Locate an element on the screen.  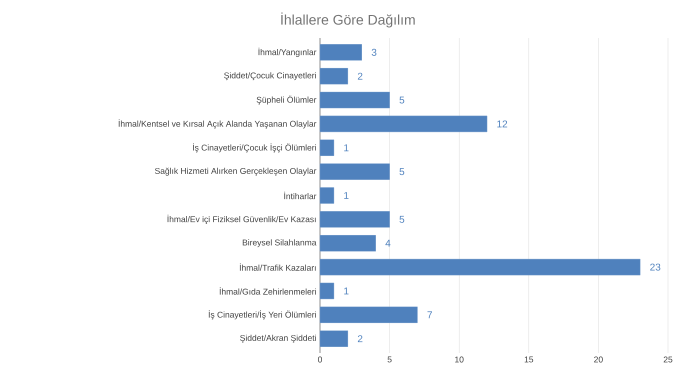
data-label: 4 is located at coordinates (387, 243).